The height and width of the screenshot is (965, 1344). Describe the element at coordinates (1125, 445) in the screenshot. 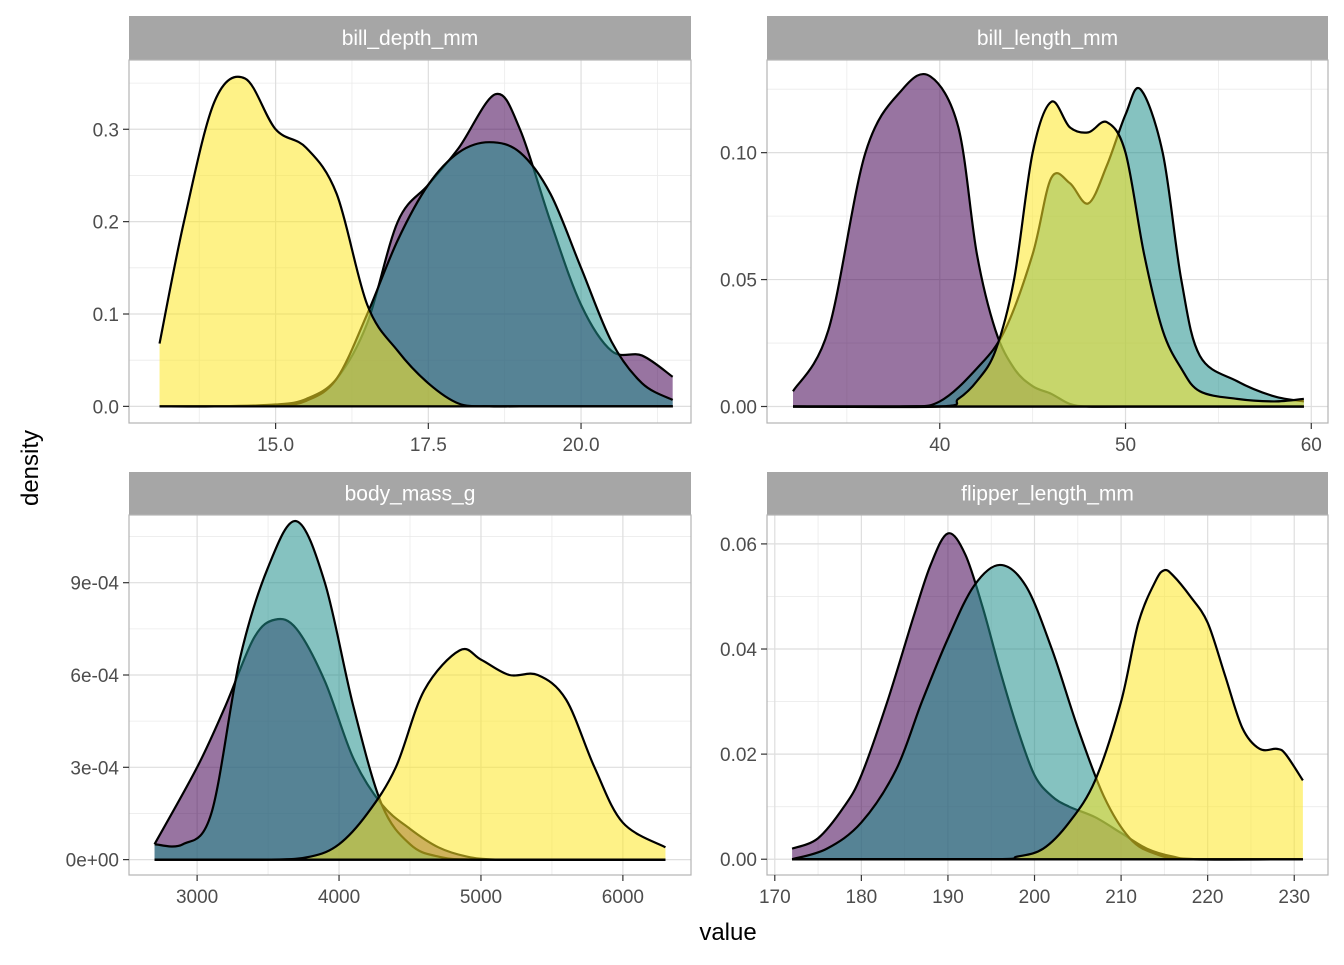

I see `x-tick-label: 50` at that location.